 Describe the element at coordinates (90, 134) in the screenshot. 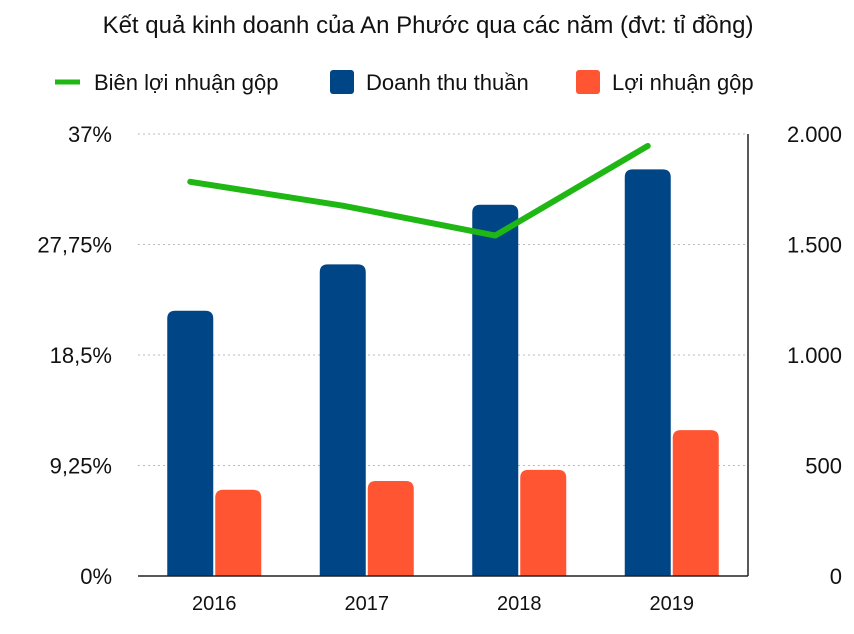

I see `left-tick-label: 37%` at that location.